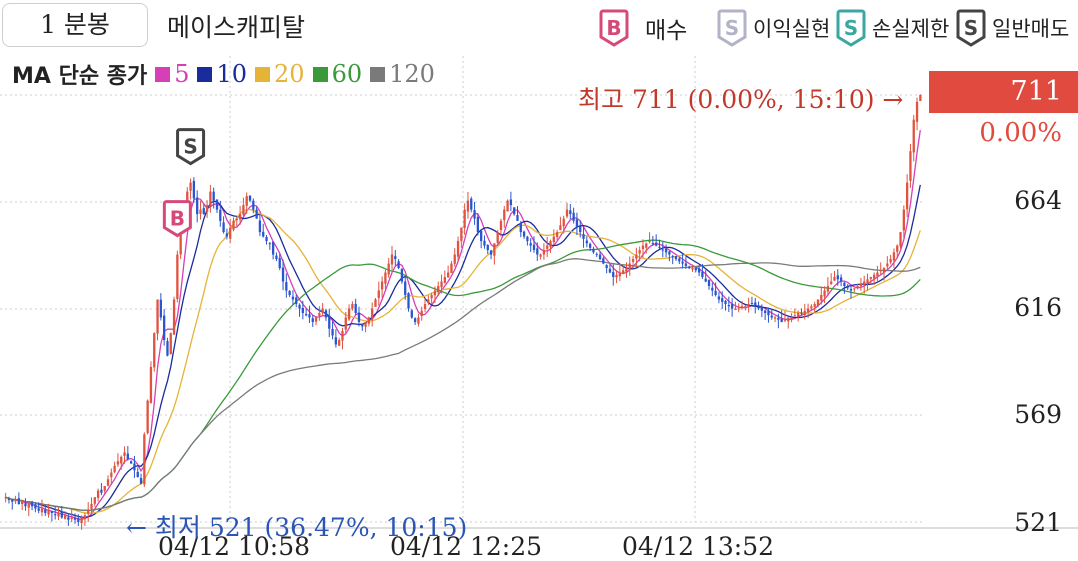 The width and height of the screenshot is (1078, 561). What do you see at coordinates (236, 27) in the screenshot?
I see `stock-name: 메이스캐피탈` at bounding box center [236, 27].